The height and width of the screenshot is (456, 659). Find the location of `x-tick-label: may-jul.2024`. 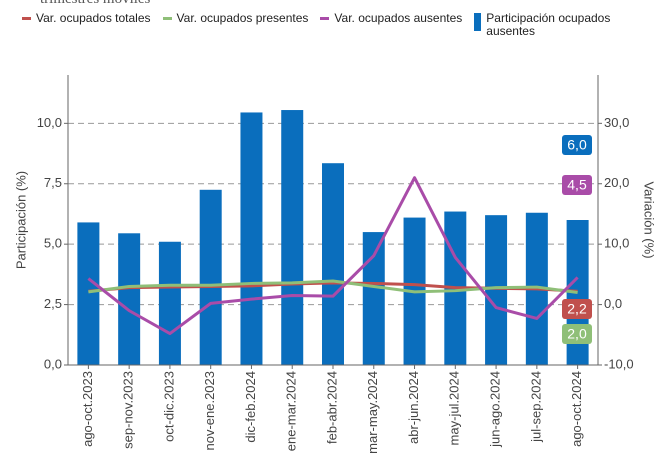

x-tick-label: may-jul.2024 is located at coordinates (454, 408).